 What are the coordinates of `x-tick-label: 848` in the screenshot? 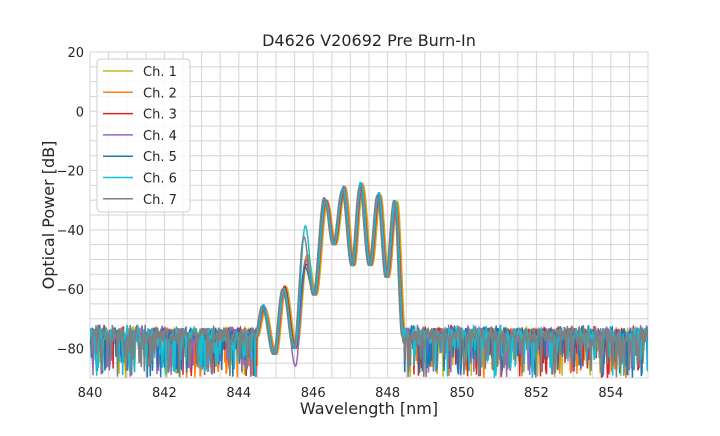 It's located at (387, 393).